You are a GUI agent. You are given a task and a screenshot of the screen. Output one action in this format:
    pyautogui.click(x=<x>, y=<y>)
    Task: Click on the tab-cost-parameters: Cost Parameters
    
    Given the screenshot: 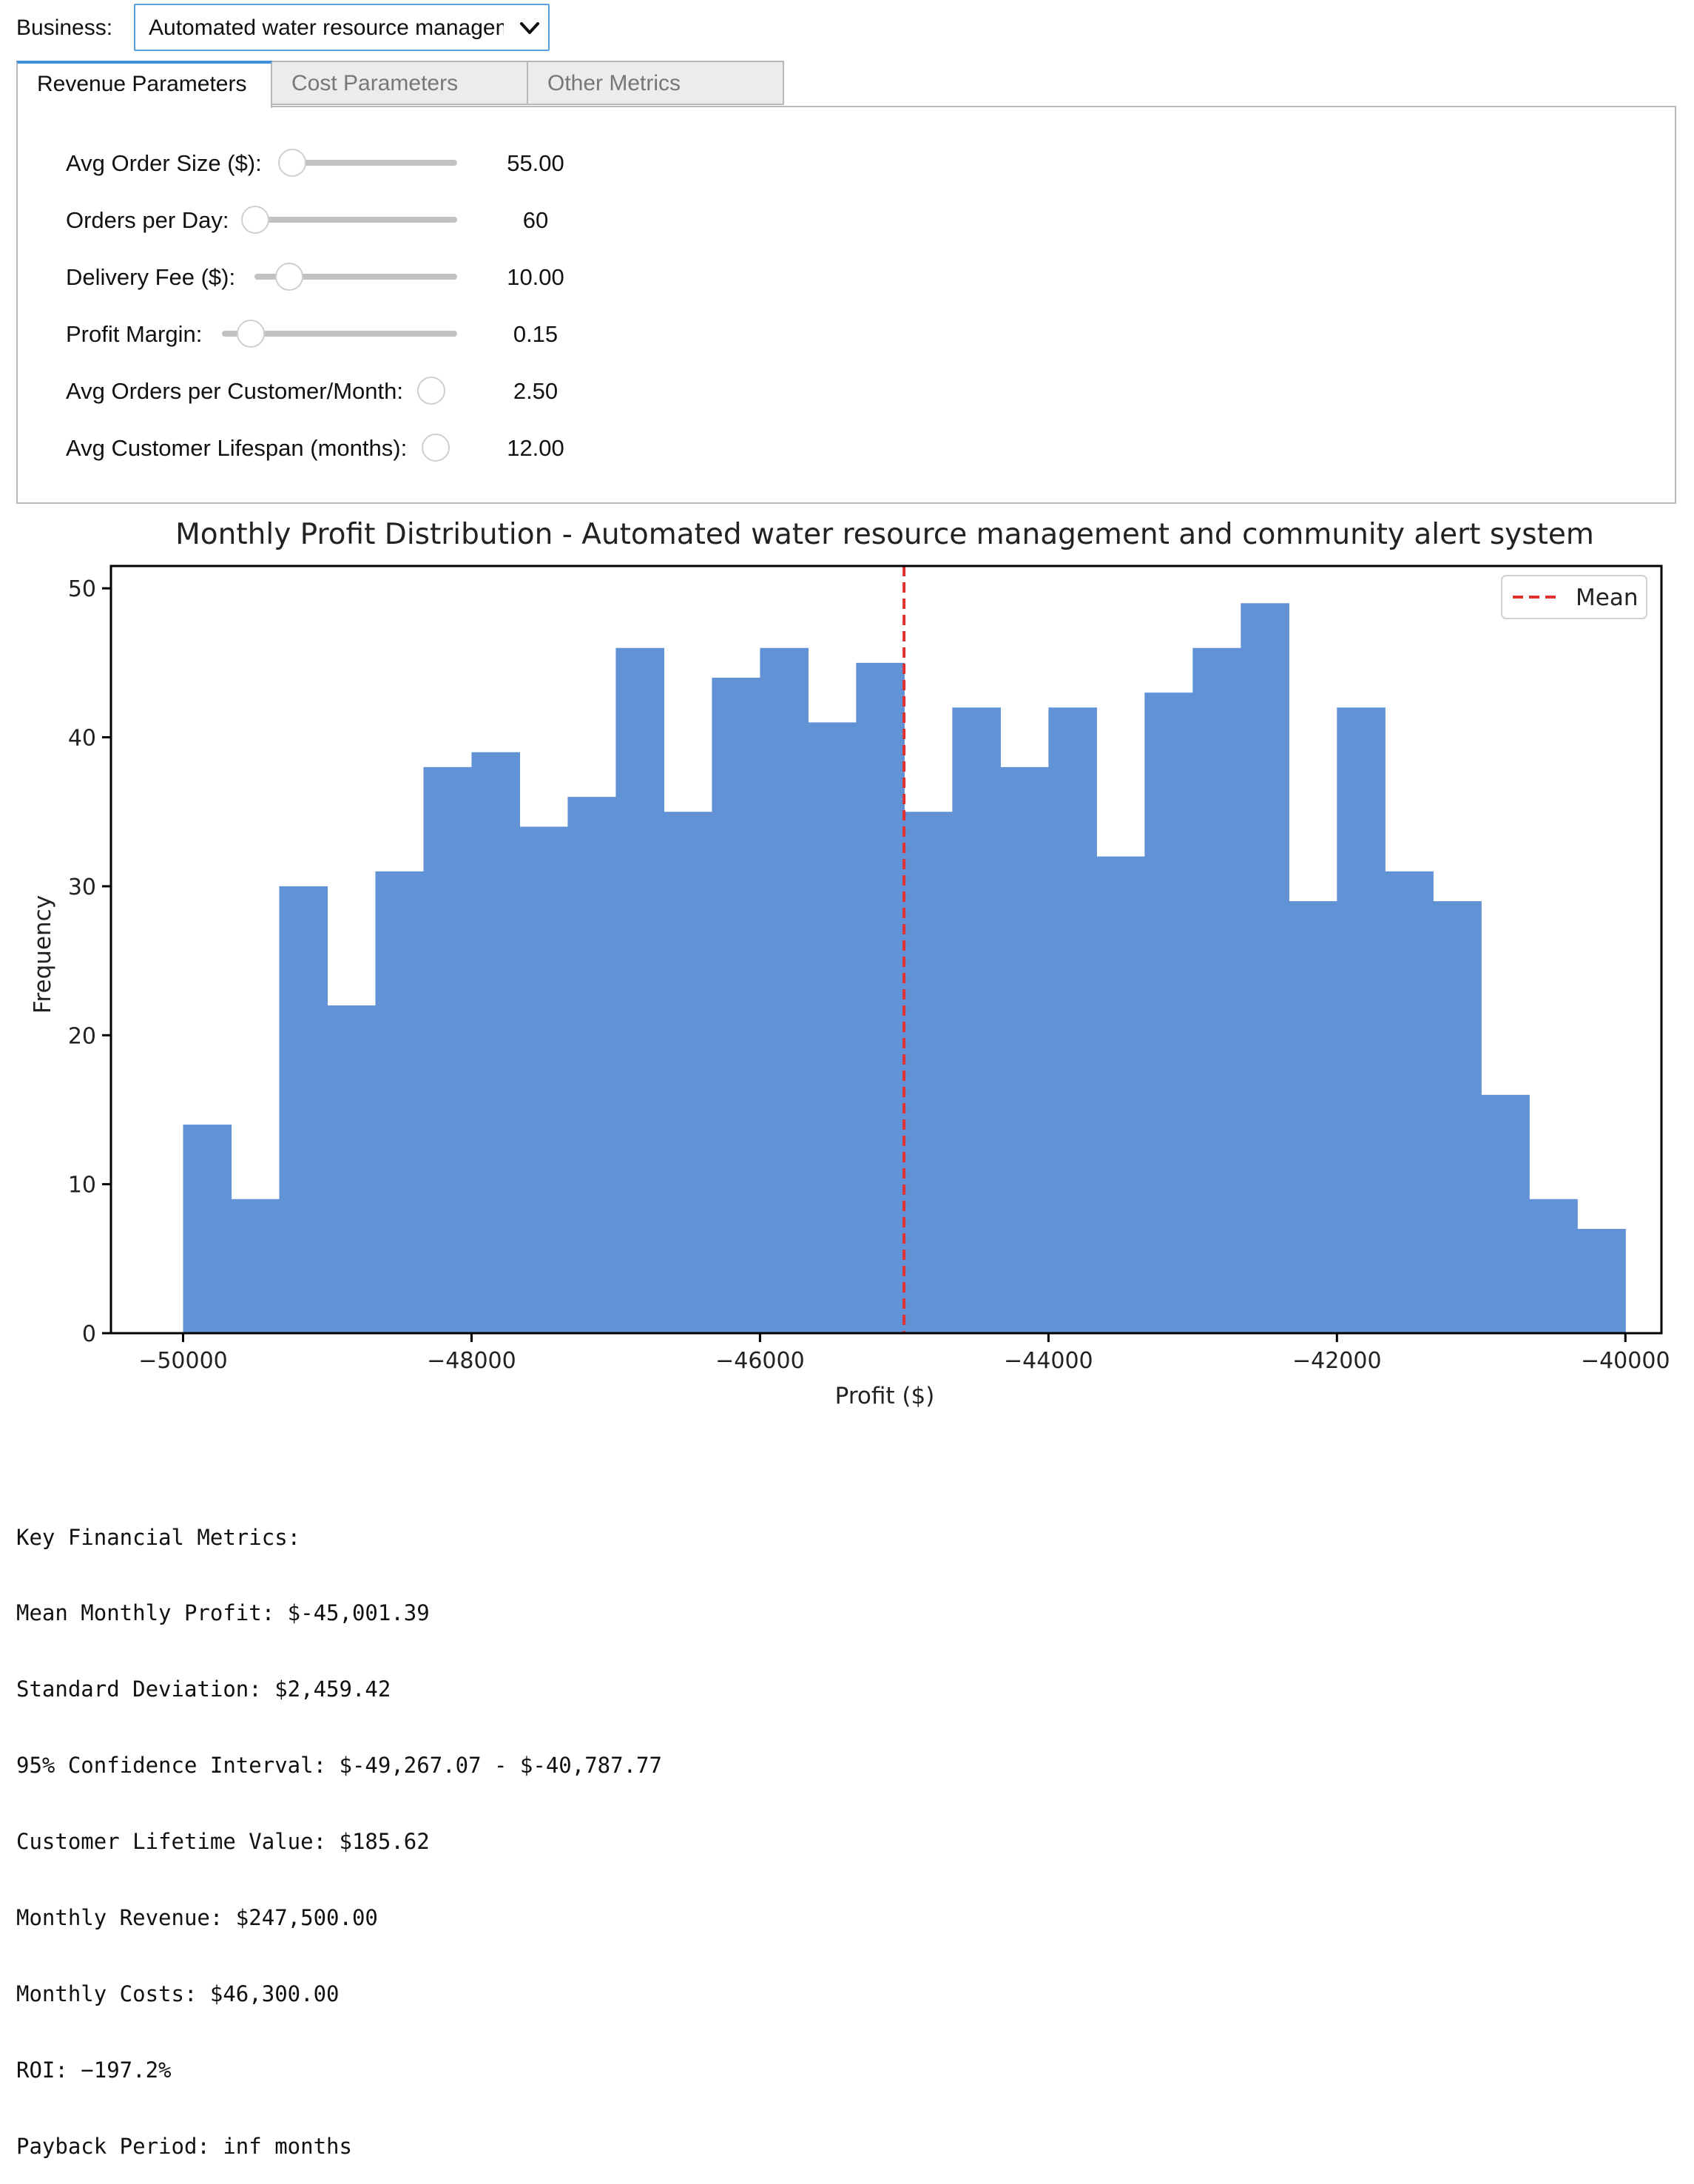 What is the action you would take?
    pyautogui.click(x=399, y=83)
    